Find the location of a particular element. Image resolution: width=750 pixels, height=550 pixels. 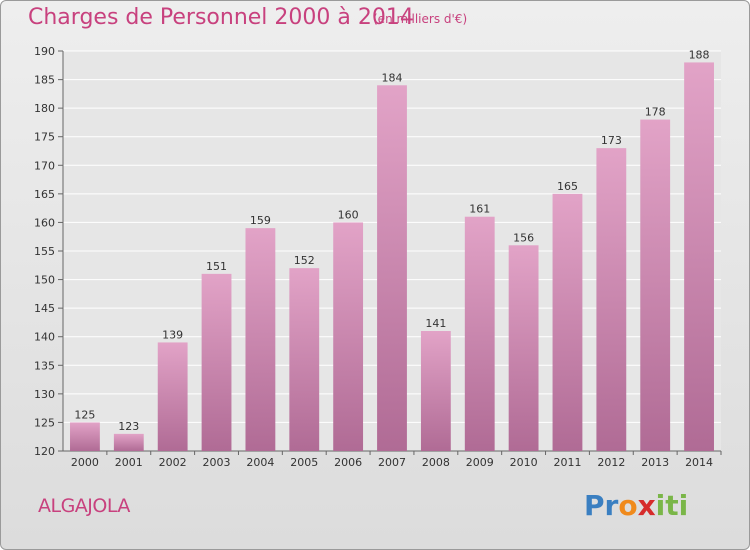

value-label: 156 is located at coordinates (523, 237).